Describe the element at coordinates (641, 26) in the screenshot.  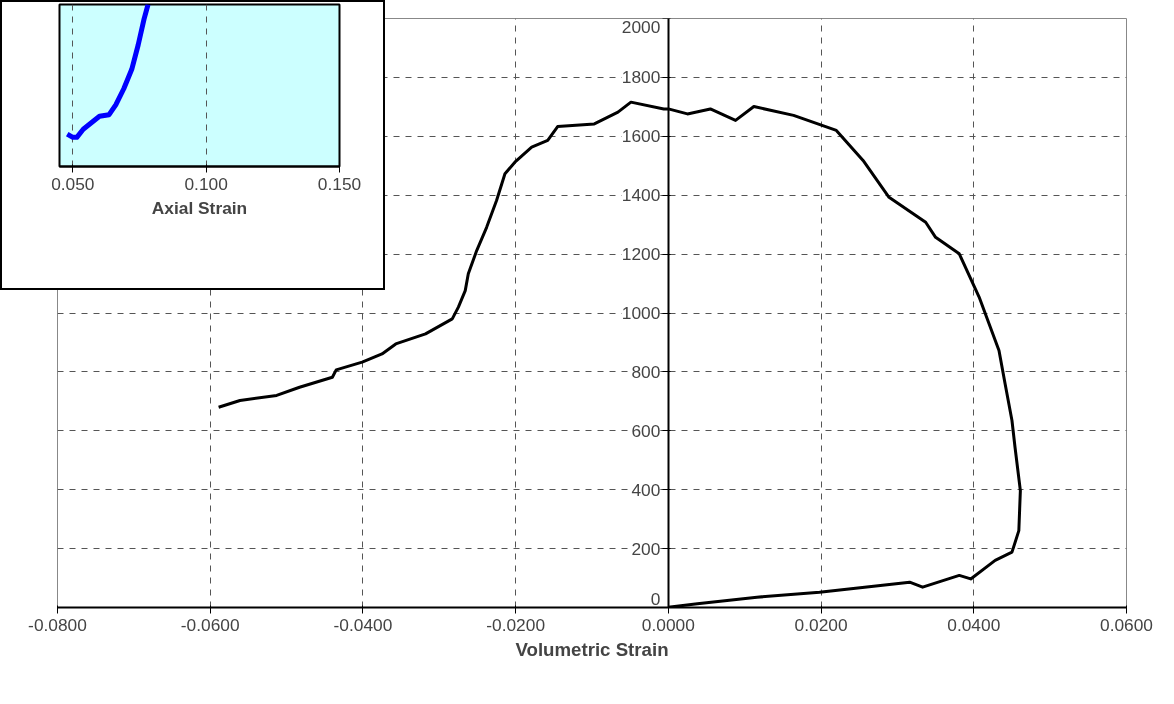
I see `y-tick-label: 2000` at that location.